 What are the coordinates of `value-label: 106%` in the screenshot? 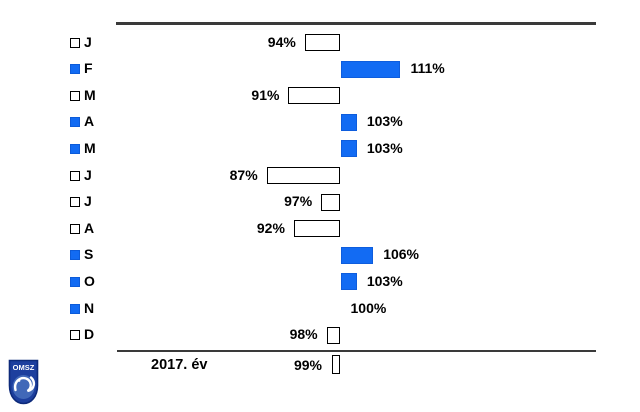 It's located at (401, 254).